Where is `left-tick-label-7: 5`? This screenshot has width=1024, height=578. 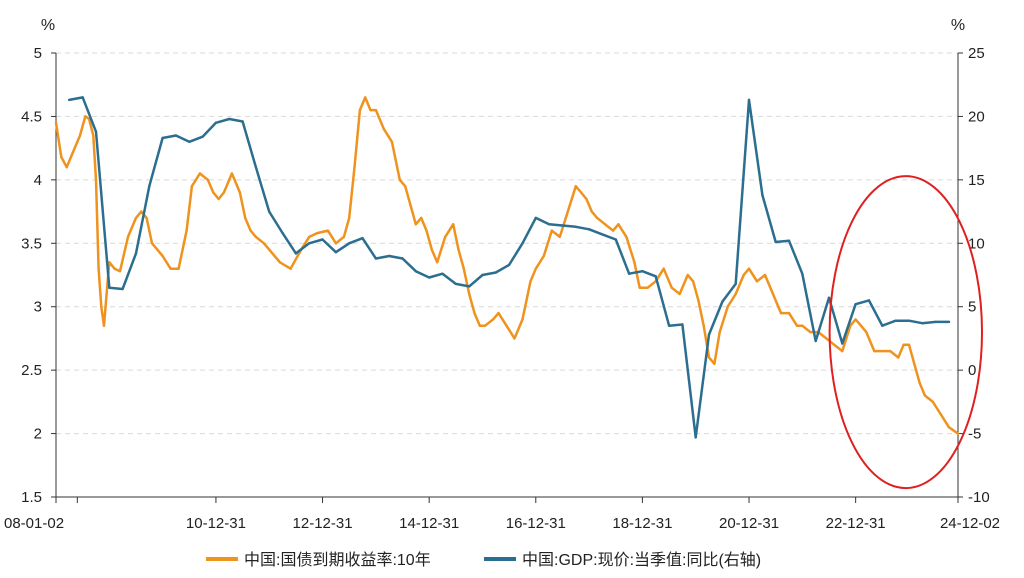 left-tick-label-7: 5 is located at coordinates (38, 53).